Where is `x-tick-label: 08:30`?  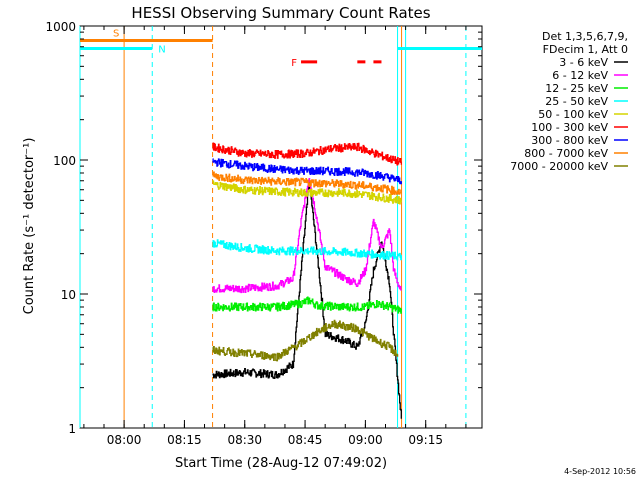 x-tick-label: 08:30 is located at coordinates (244, 440).